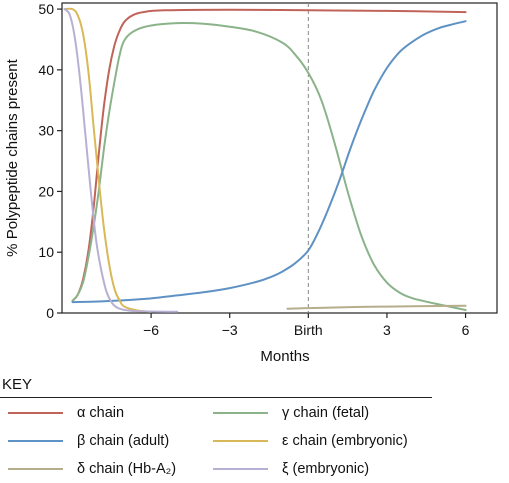 This screenshot has height=483, width=509. Describe the element at coordinates (240, 441) in the screenshot. I see `key-swatch-epsilon` at that location.